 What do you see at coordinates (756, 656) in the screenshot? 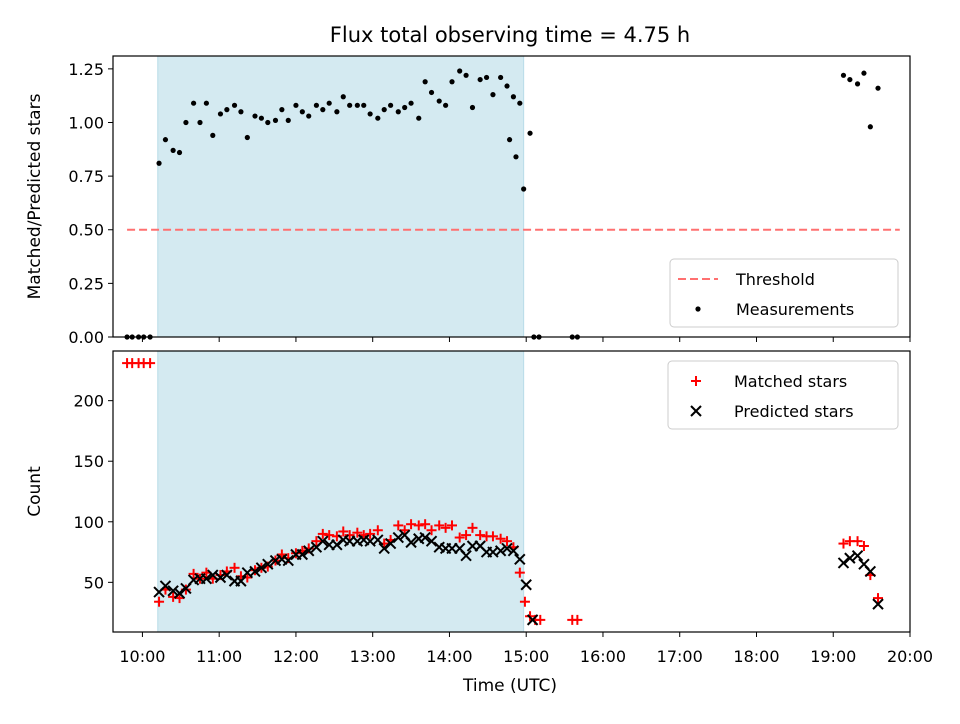
I see `x-tick-label: 18:00` at bounding box center [756, 656].